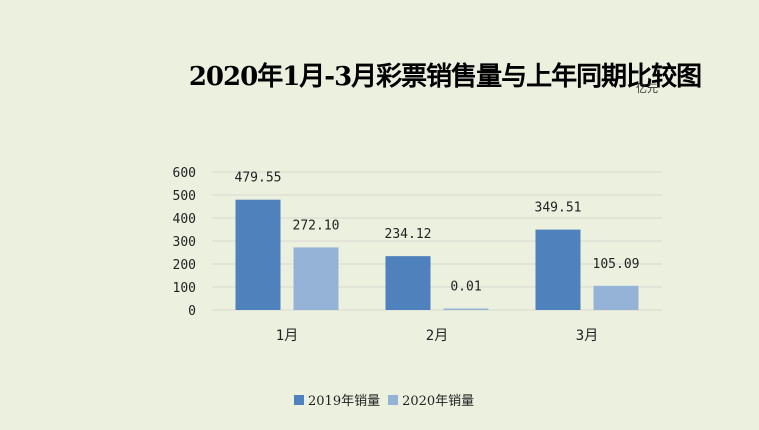 This screenshot has width=759, height=430. I want to click on chart-title: 2020年1月-3月彩票销售量与上年同期比较图, so click(445, 77).